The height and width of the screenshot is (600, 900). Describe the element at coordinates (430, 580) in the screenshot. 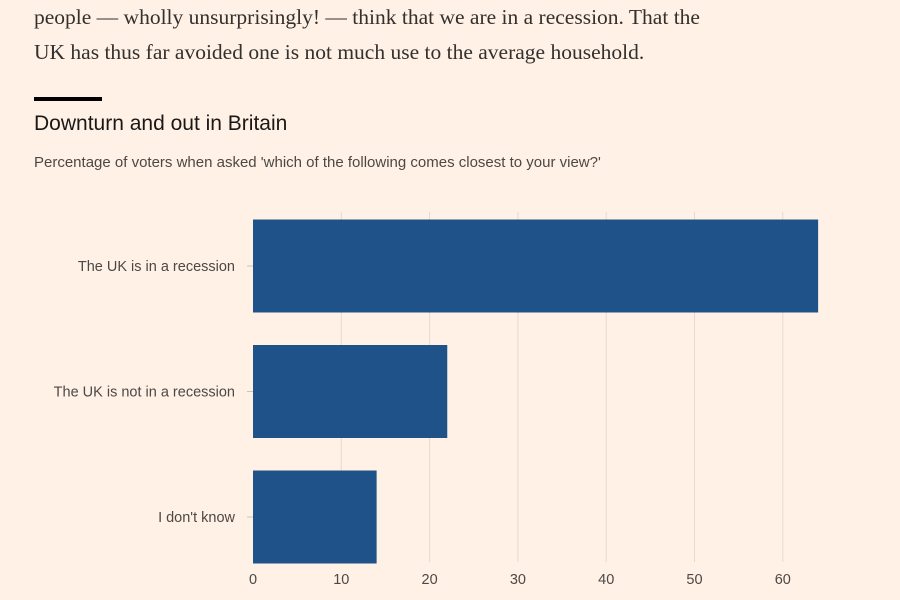

I see `x-tick-label-20: 20` at that location.